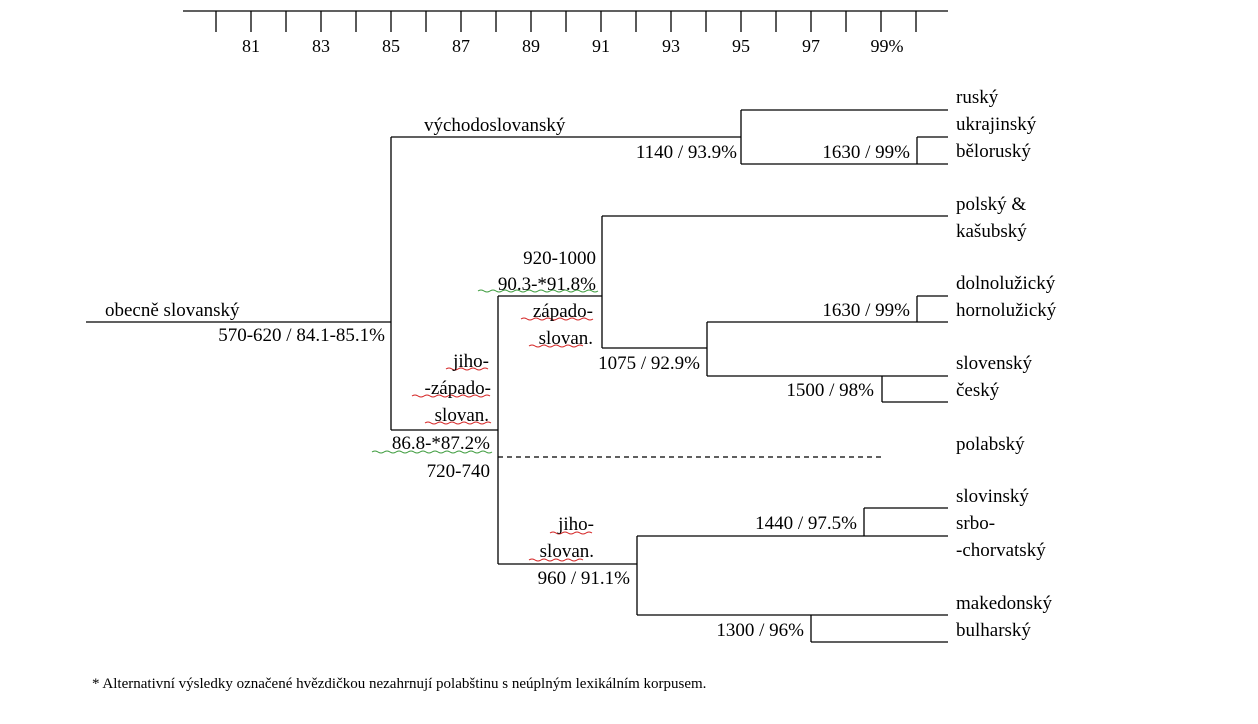 This screenshot has height=724, width=1258. I want to click on root-value: 570-620 / 84.1-85.1%, so click(301, 335).